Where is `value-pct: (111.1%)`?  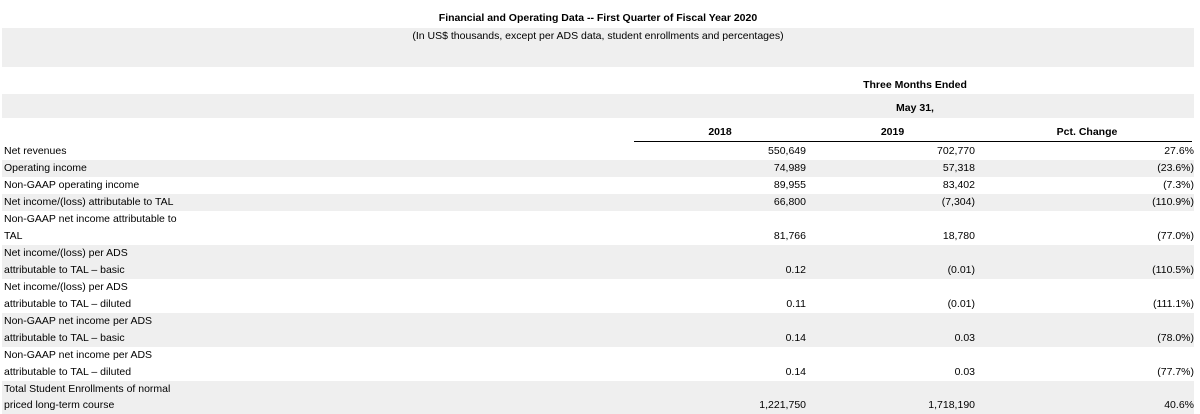
value-pct: (111.1%) is located at coordinates (1173, 304).